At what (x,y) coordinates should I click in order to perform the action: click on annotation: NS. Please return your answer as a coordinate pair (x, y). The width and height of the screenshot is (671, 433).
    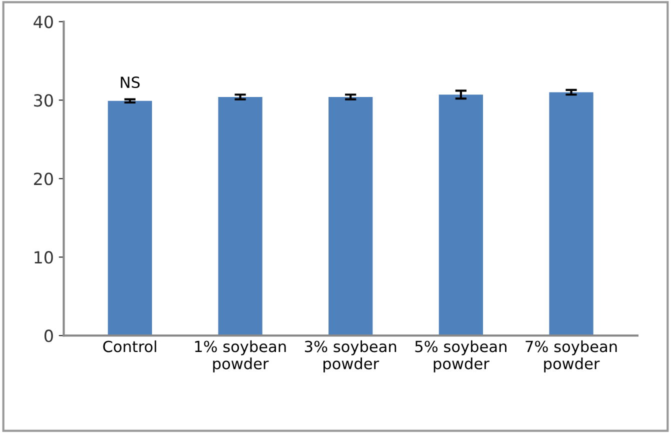
    Looking at the image, I should click on (130, 82).